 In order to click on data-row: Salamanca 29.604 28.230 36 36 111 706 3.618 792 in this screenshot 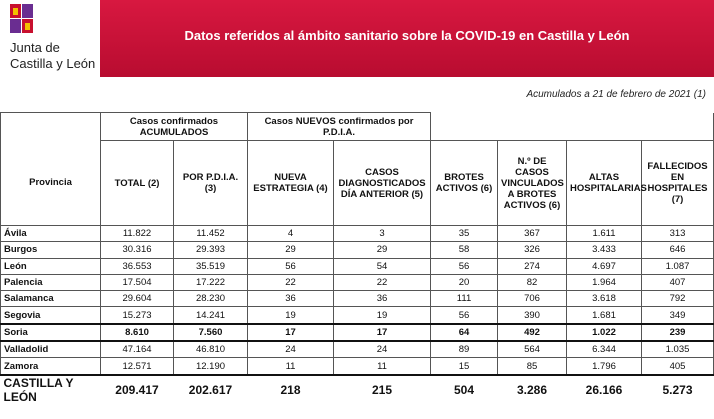, I will do `click(357, 299)`.